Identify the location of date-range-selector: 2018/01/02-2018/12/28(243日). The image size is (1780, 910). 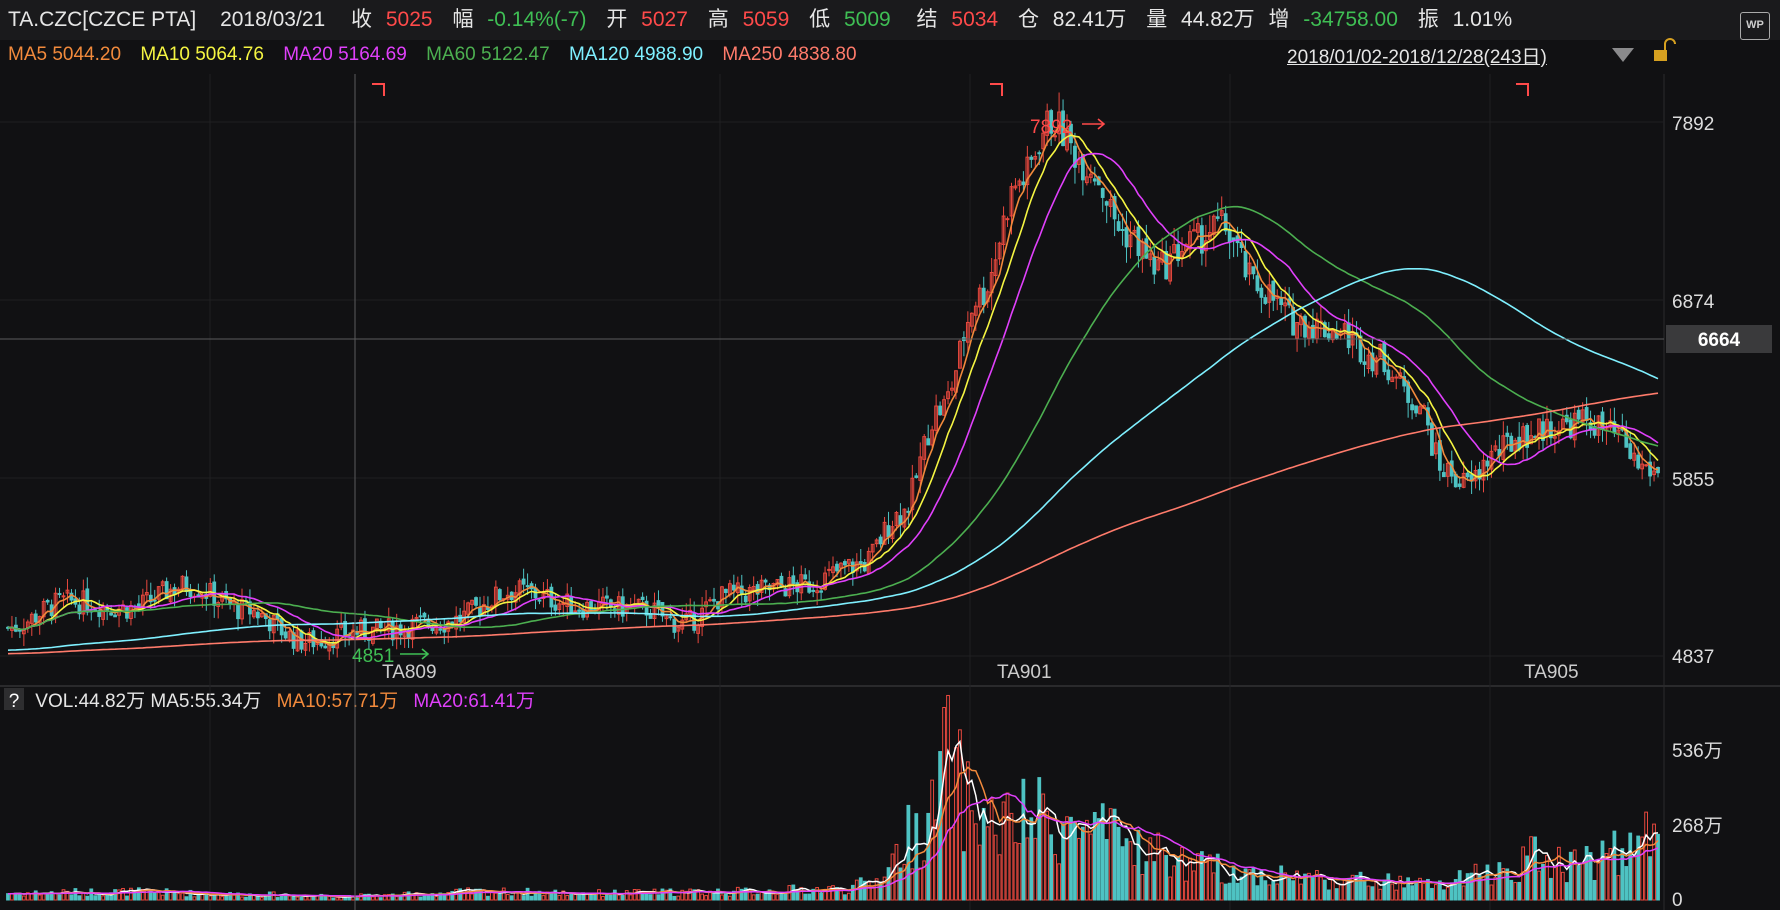
(1417, 57).